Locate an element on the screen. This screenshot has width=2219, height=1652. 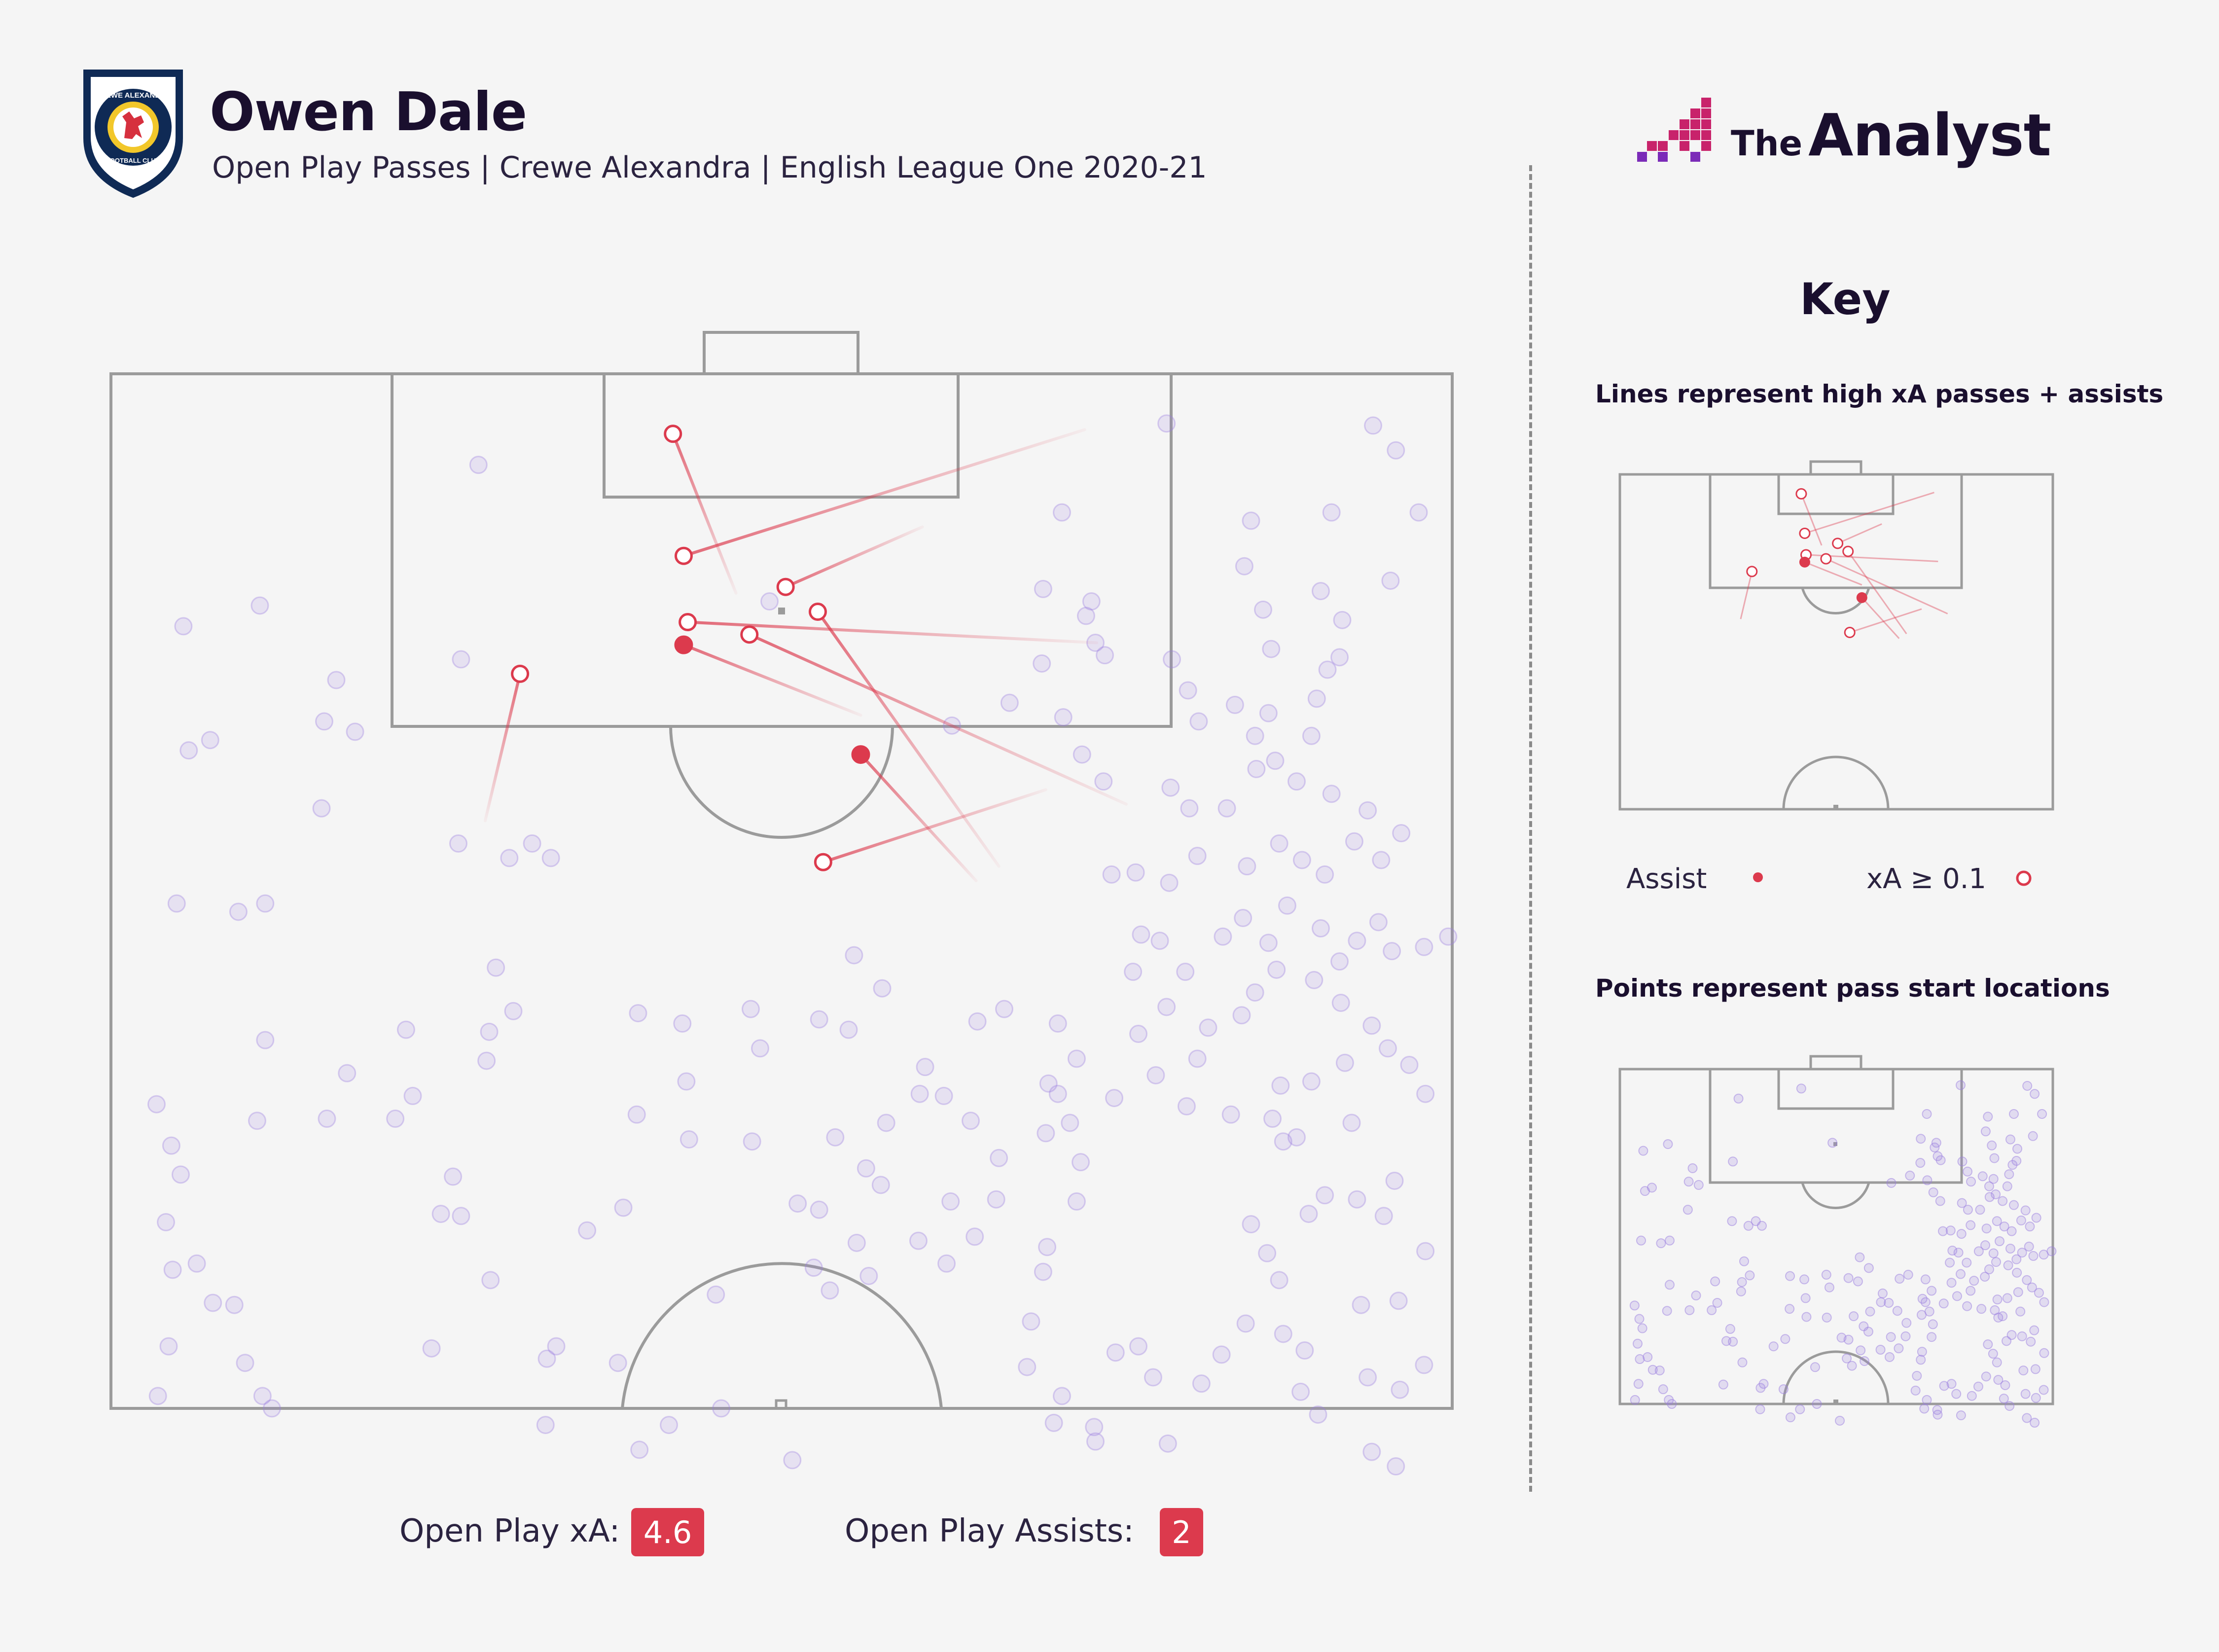
brand-wordmark: The Analyst is located at coordinates (1891, 135).